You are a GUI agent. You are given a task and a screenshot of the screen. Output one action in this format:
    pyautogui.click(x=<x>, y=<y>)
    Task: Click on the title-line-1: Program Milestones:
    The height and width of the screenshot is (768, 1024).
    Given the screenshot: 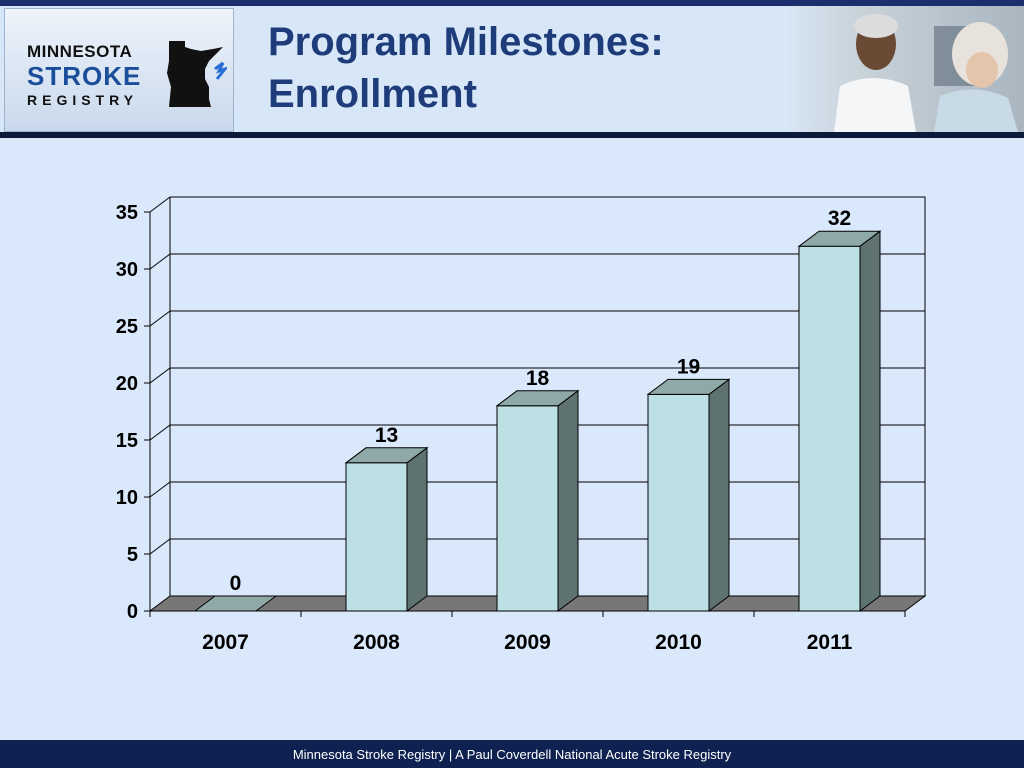 What is the action you would take?
    pyautogui.click(x=466, y=42)
    